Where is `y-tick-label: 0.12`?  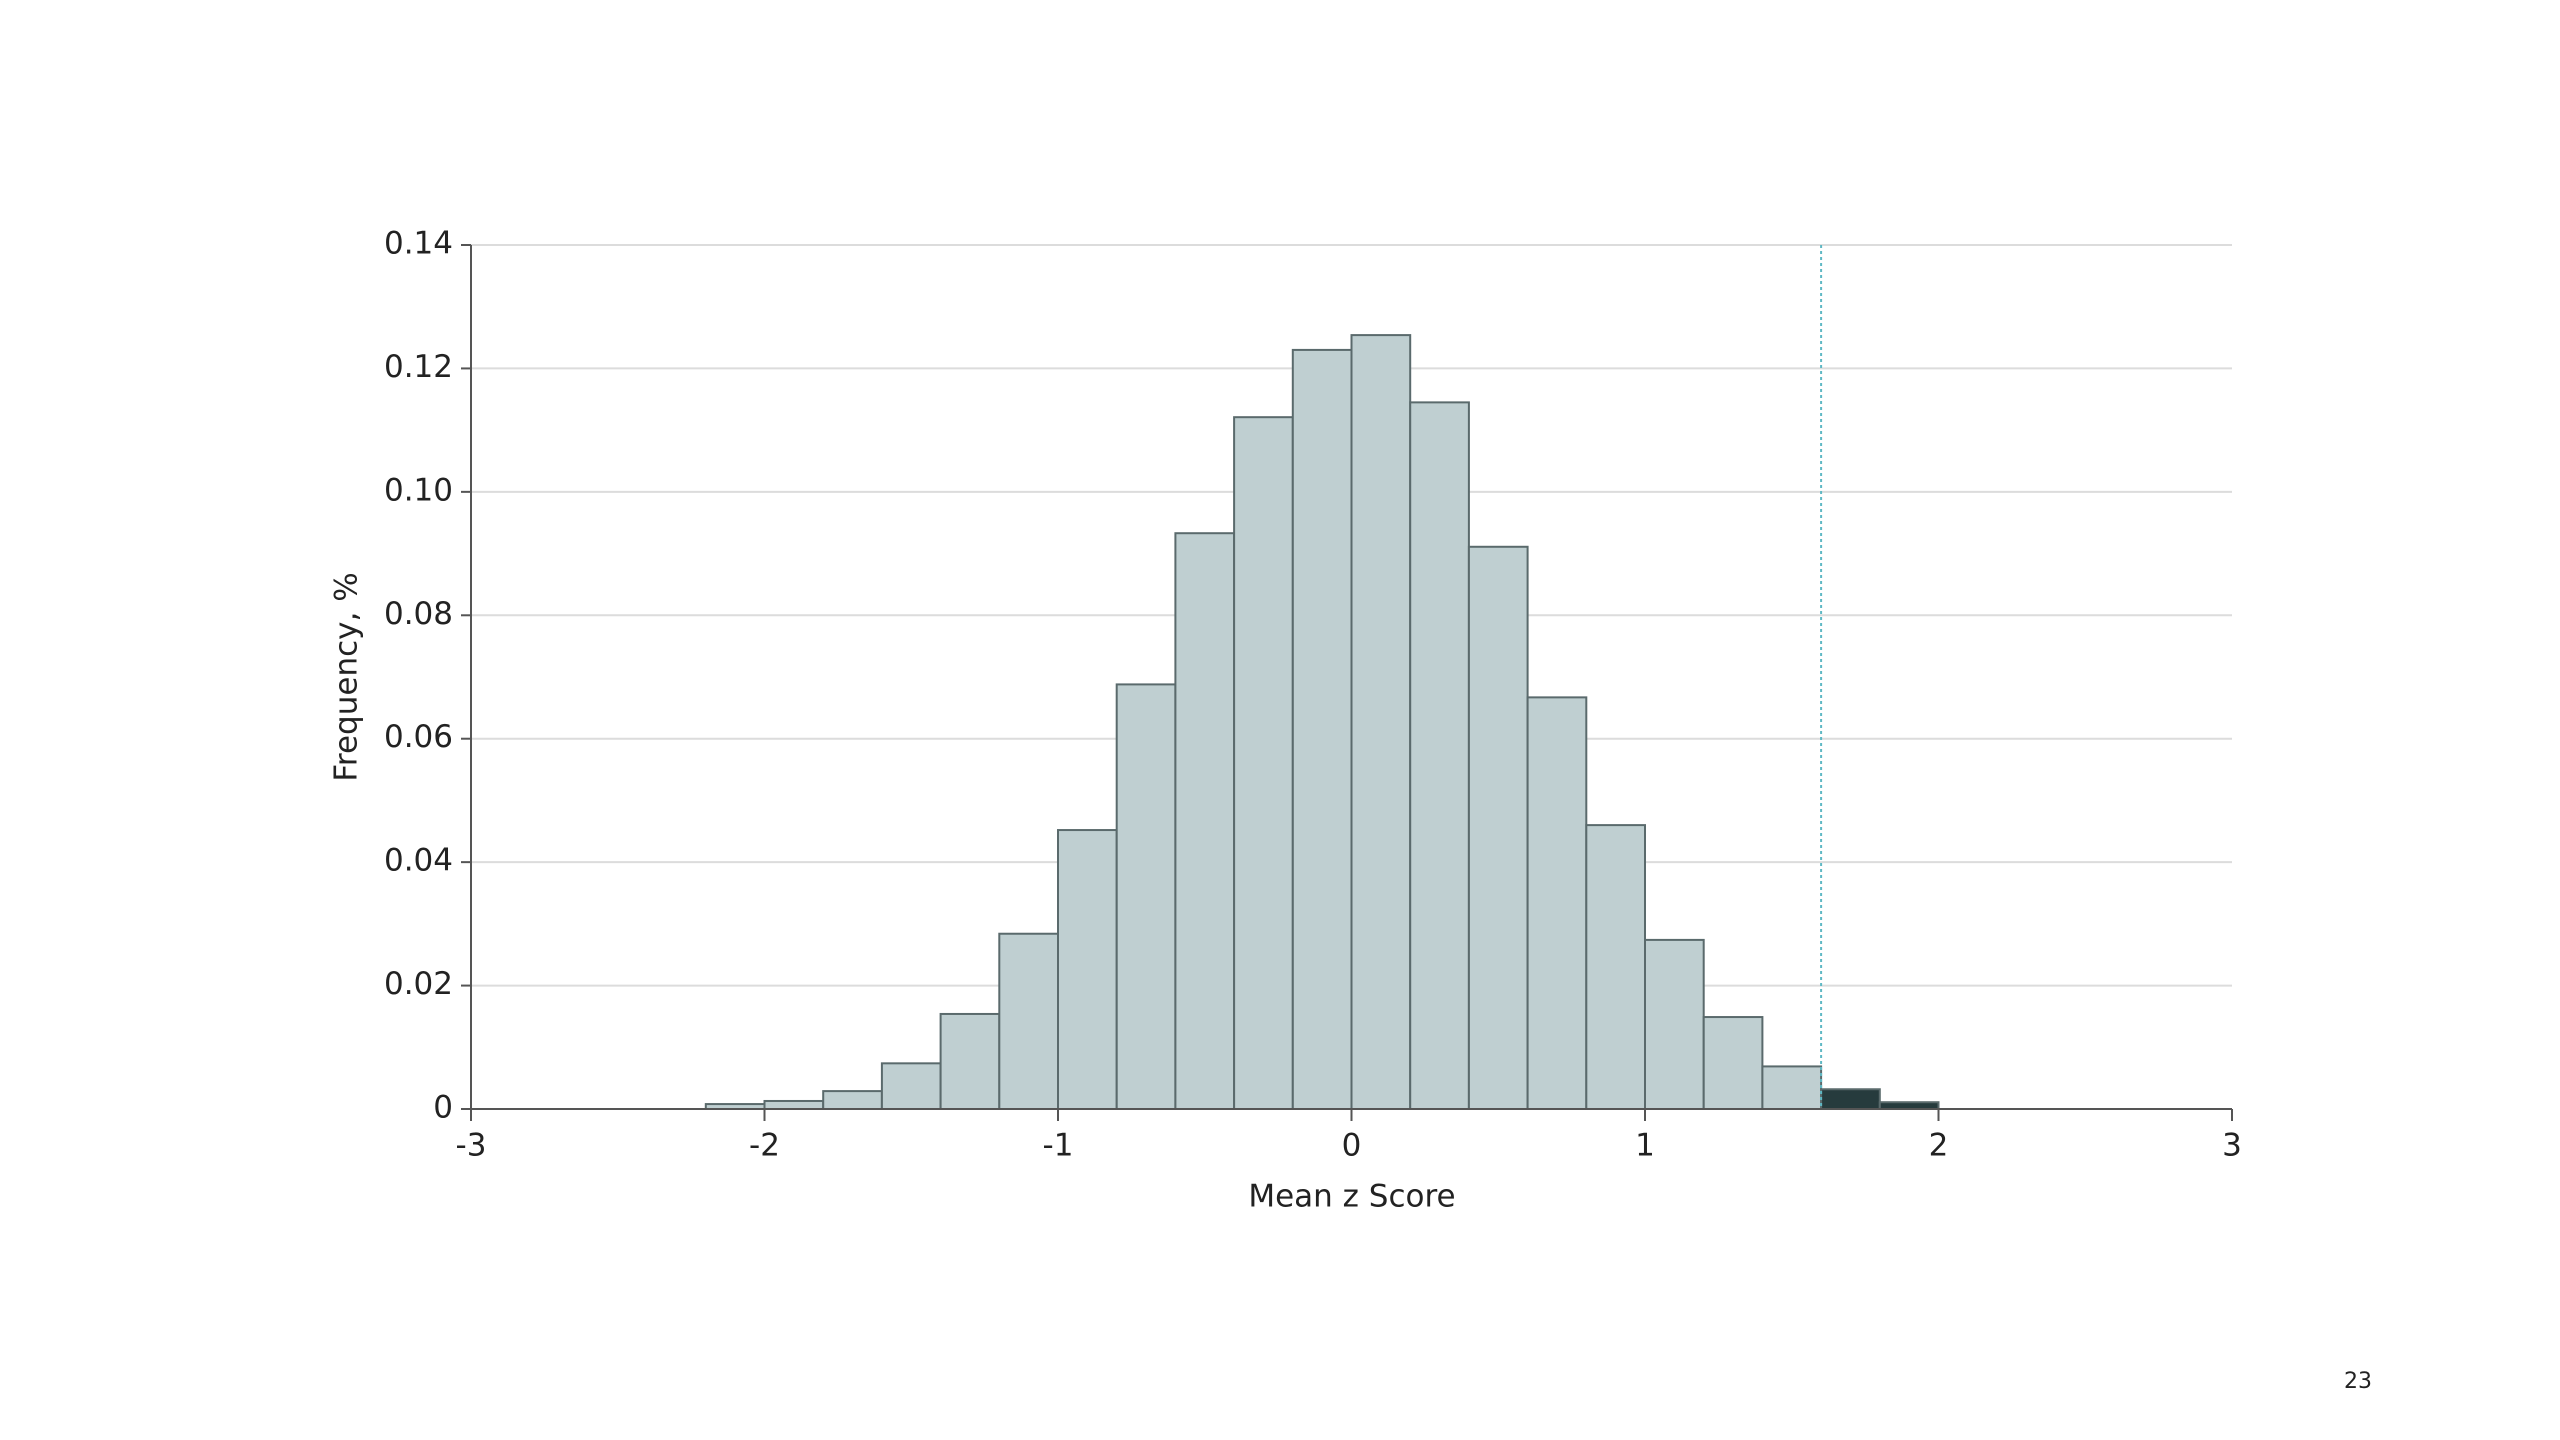
y-tick-label: 0.12 is located at coordinates (418, 367).